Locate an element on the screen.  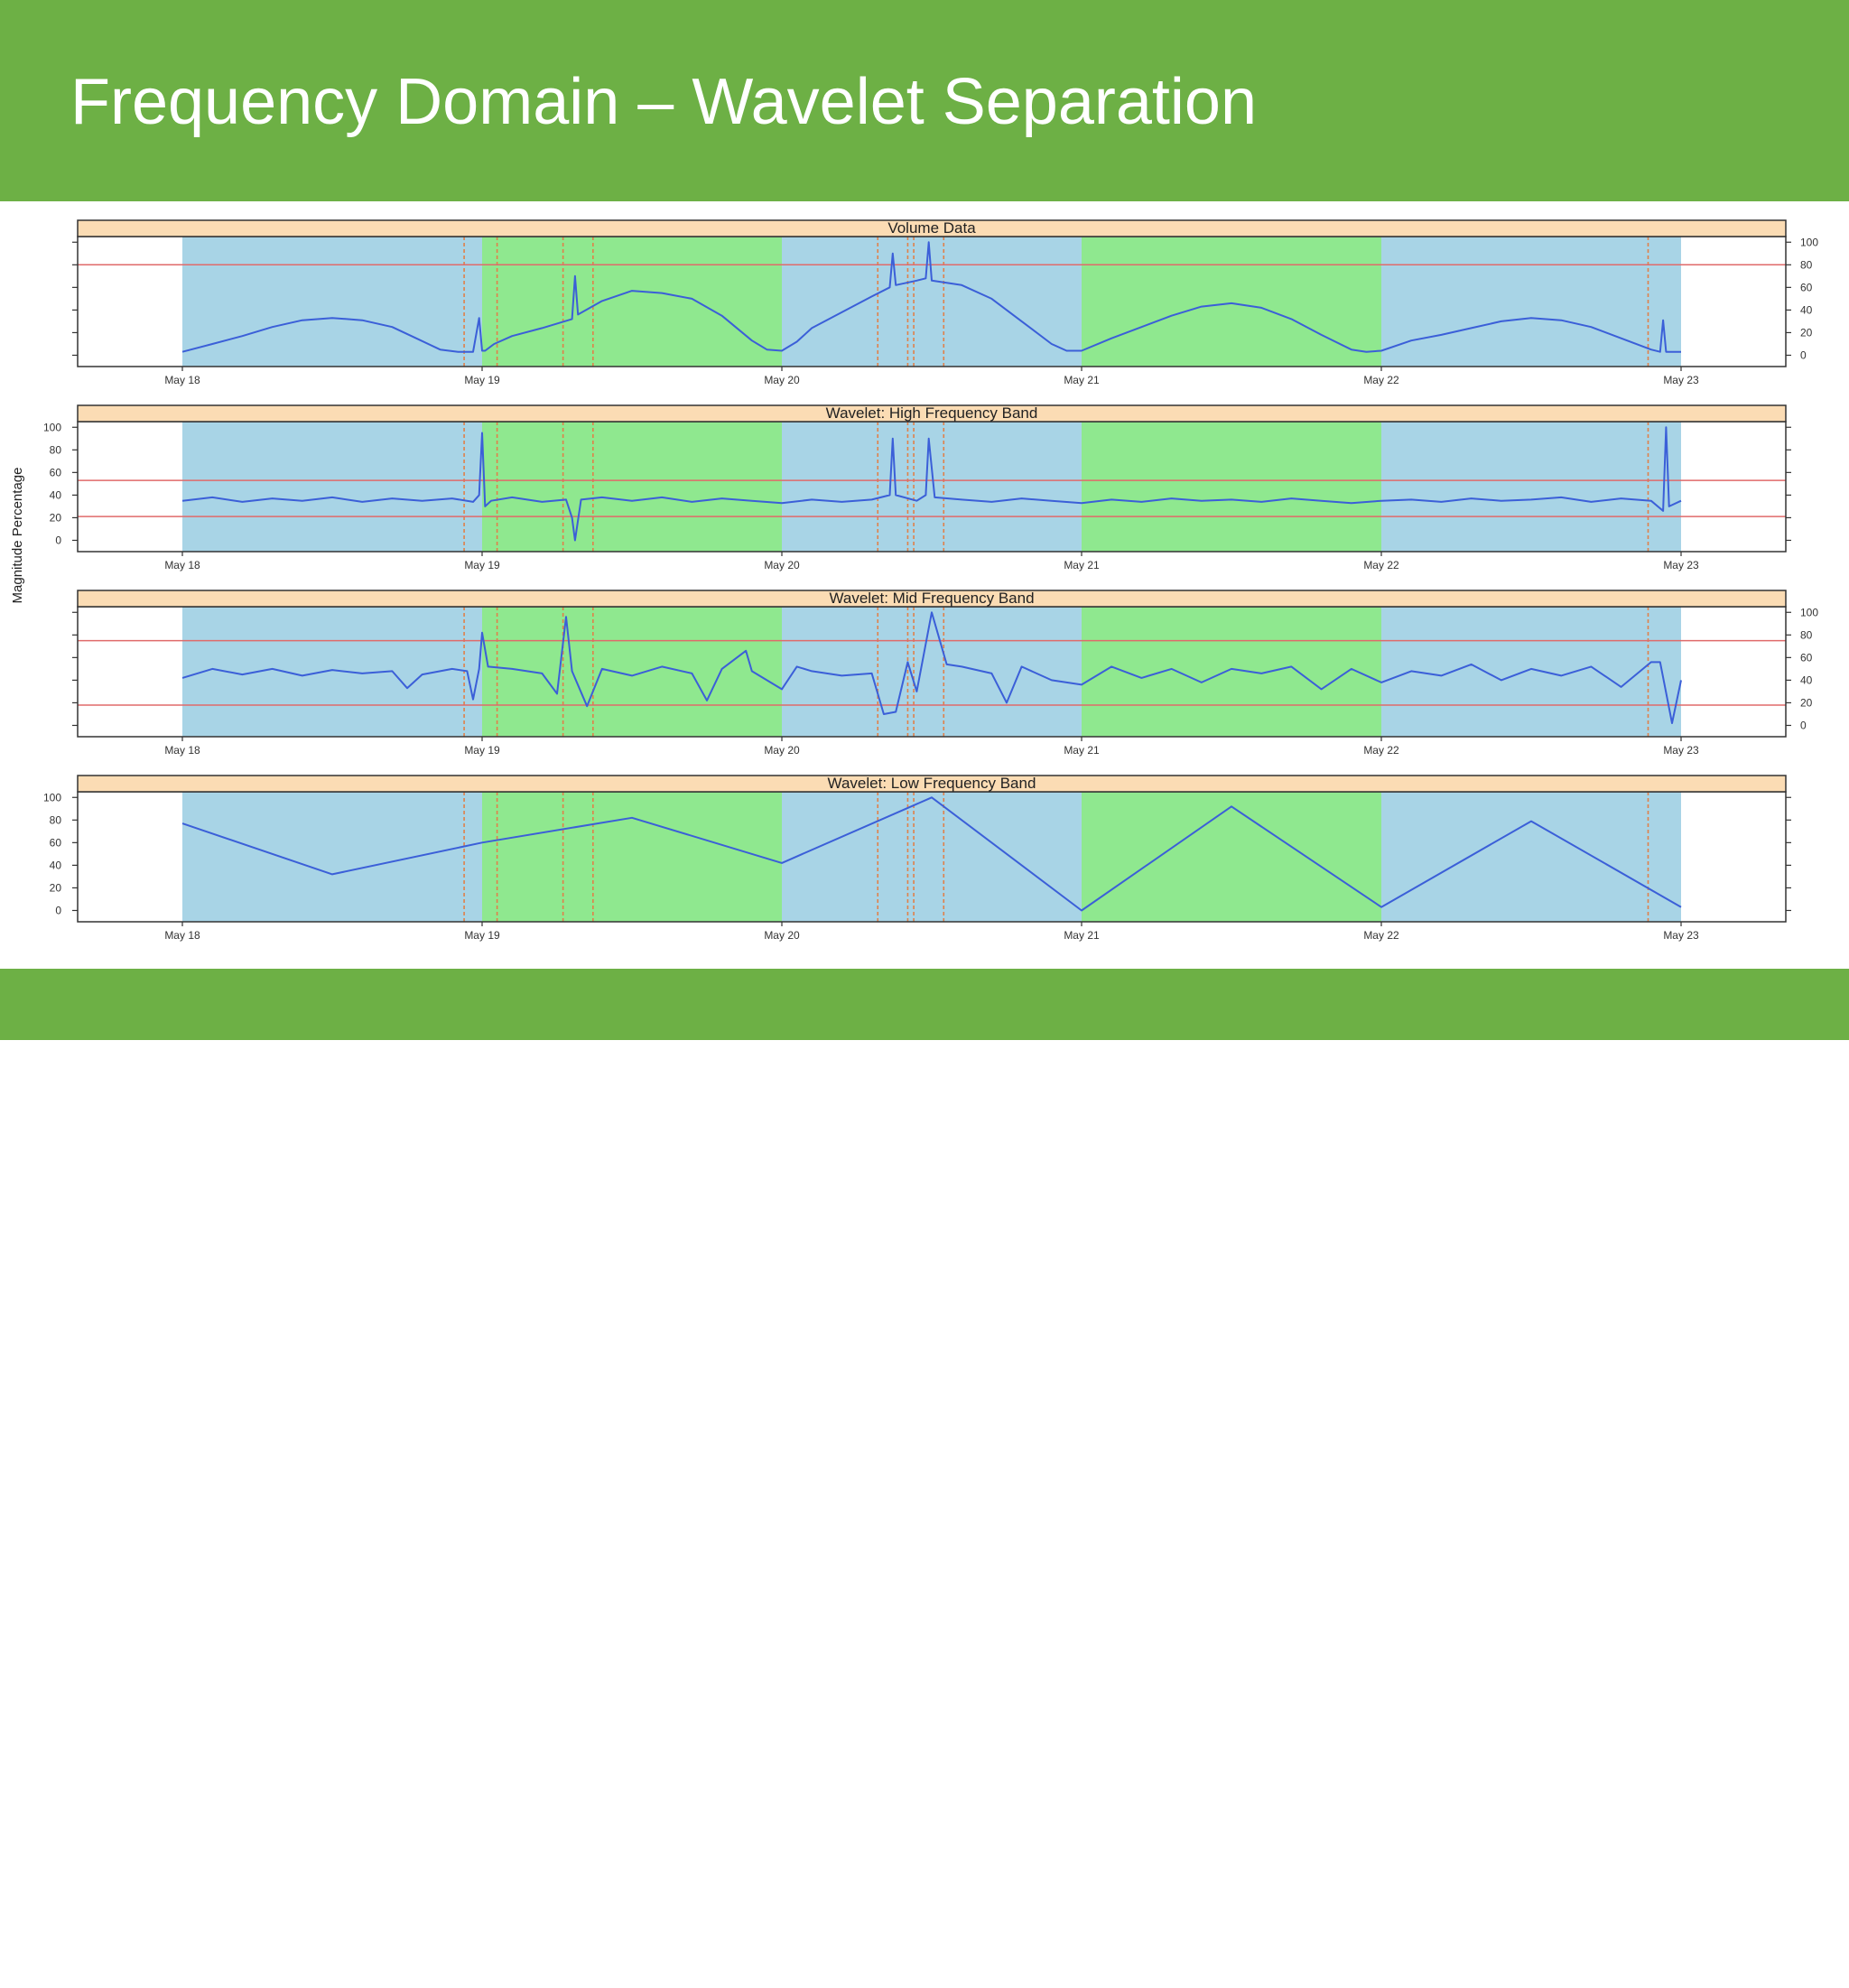
panel-title: Wavelet: Mid Frequency Band is located at coordinates (932, 598).